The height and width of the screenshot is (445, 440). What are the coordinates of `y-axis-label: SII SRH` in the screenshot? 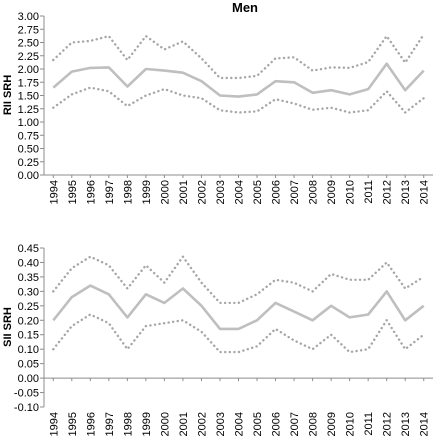 It's located at (8, 327).